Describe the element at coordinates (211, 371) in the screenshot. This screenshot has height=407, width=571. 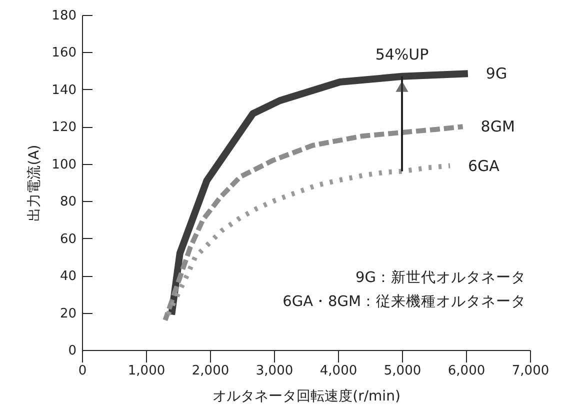
I see `x-tick-label: 2,000` at that location.